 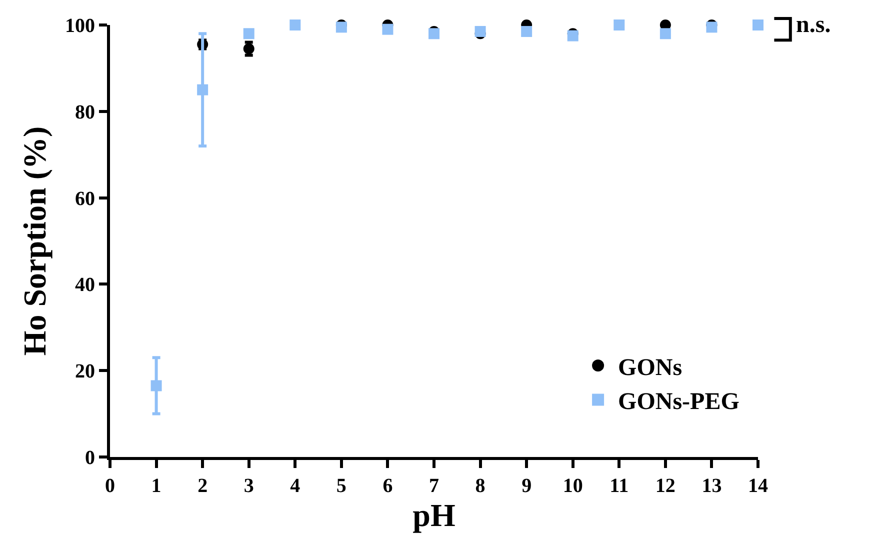 I want to click on x-tick-label: 4, so click(x=295, y=486).